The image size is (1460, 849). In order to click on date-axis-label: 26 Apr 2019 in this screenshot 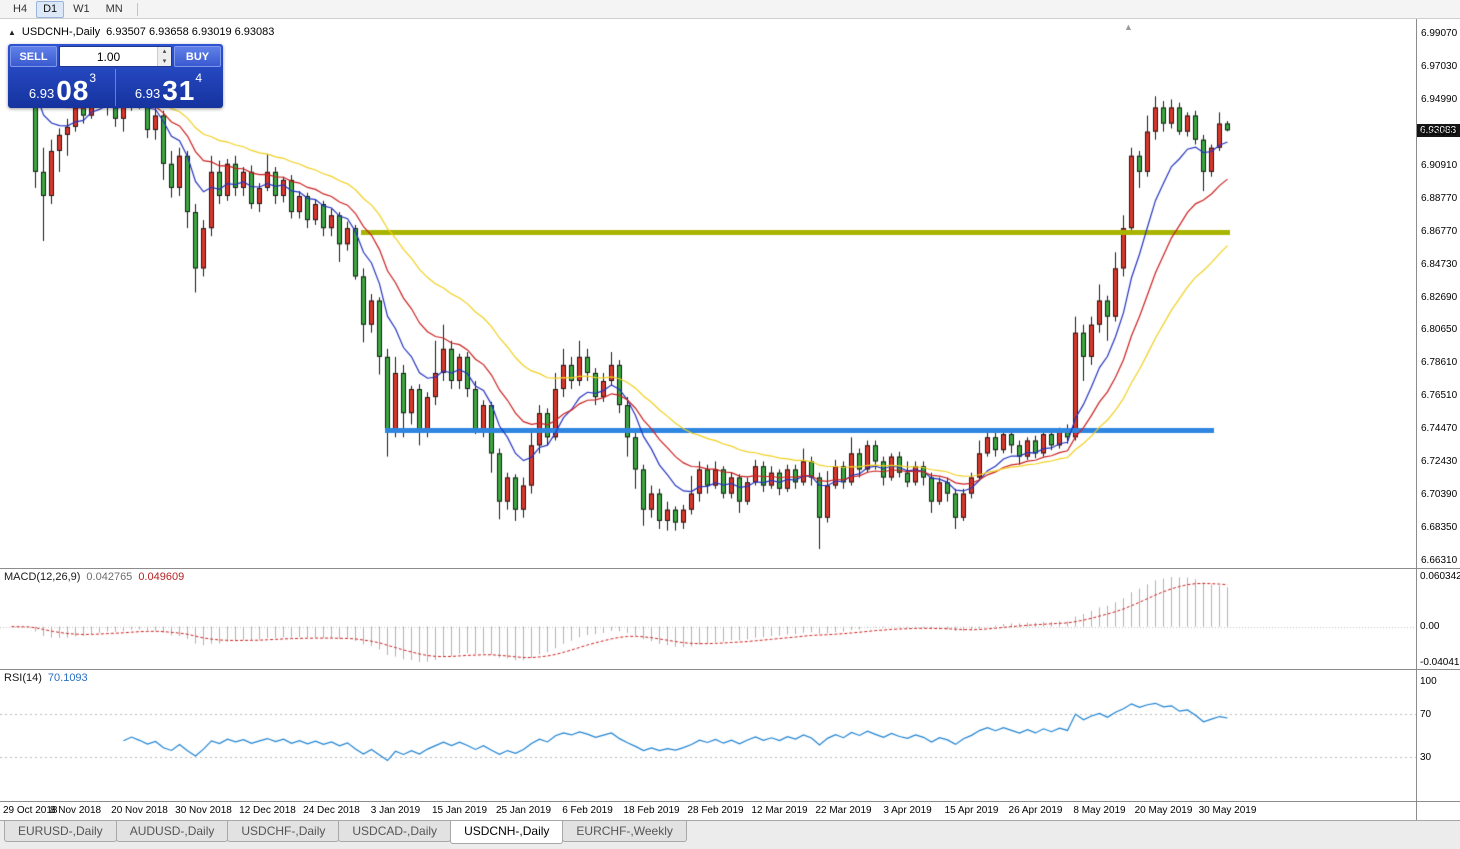, I will do `click(1035, 810)`.